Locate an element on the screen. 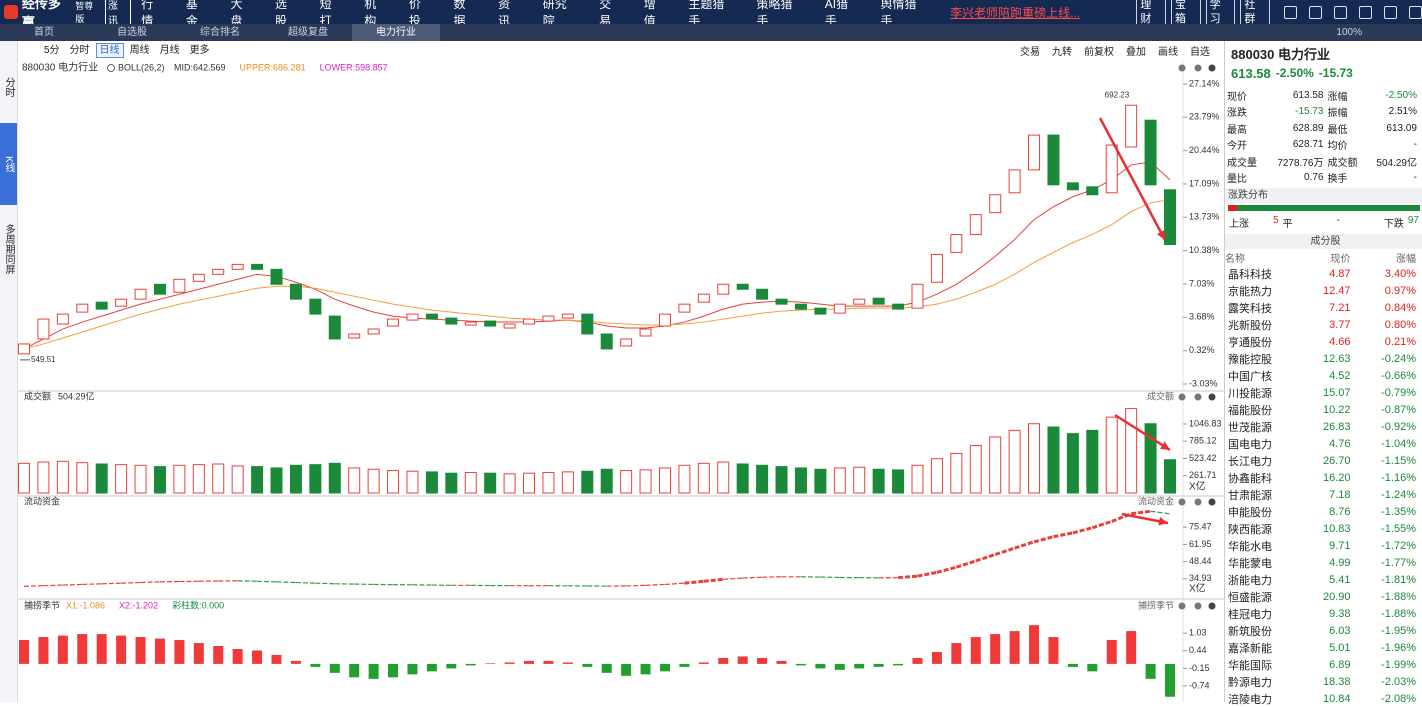 The width and height of the screenshot is (1422, 707). tab: 电力行业 is located at coordinates (396, 32).